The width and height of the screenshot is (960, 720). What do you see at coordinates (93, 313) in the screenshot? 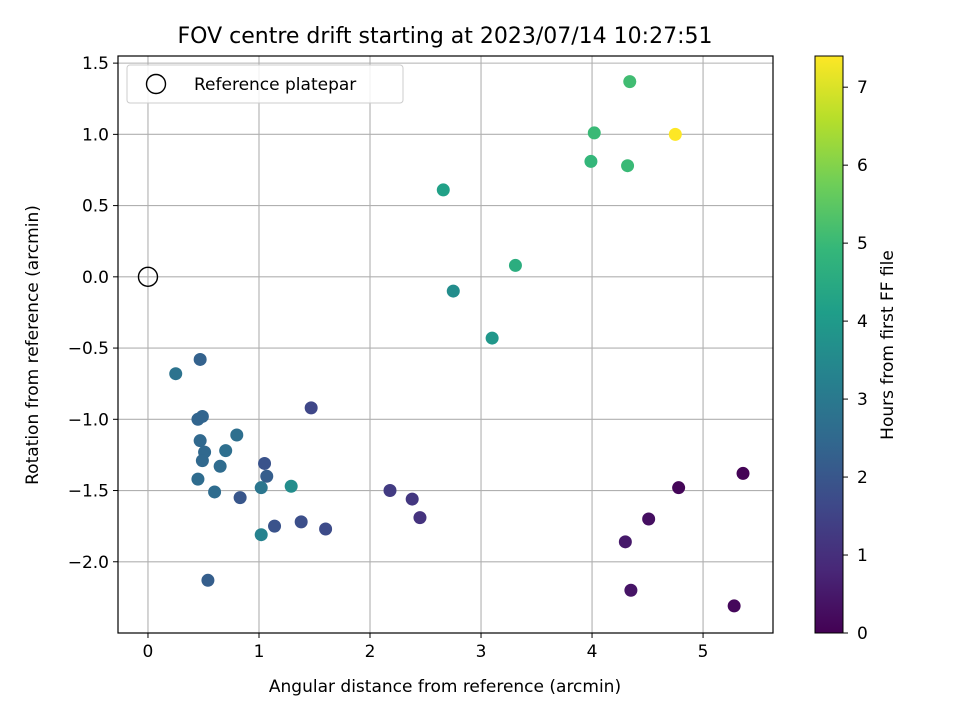
I see `y-axis-ticks: −2.0 −1.5 −1.0 −0.5 0.0 0.5 1.0 1.5` at bounding box center [93, 313].